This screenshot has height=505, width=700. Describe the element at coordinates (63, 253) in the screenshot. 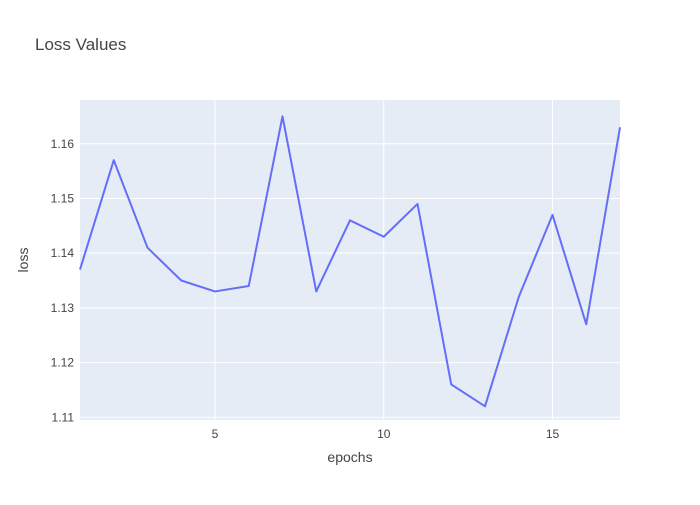

I see `y-tick-label: 1.14` at that location.